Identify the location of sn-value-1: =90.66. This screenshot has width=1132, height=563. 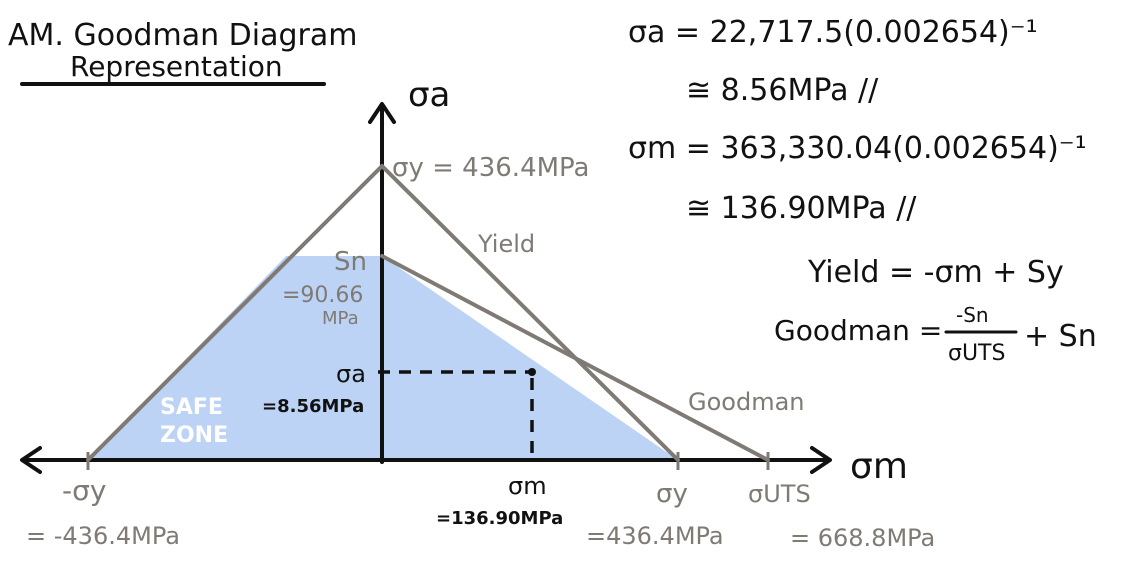
(322, 295).